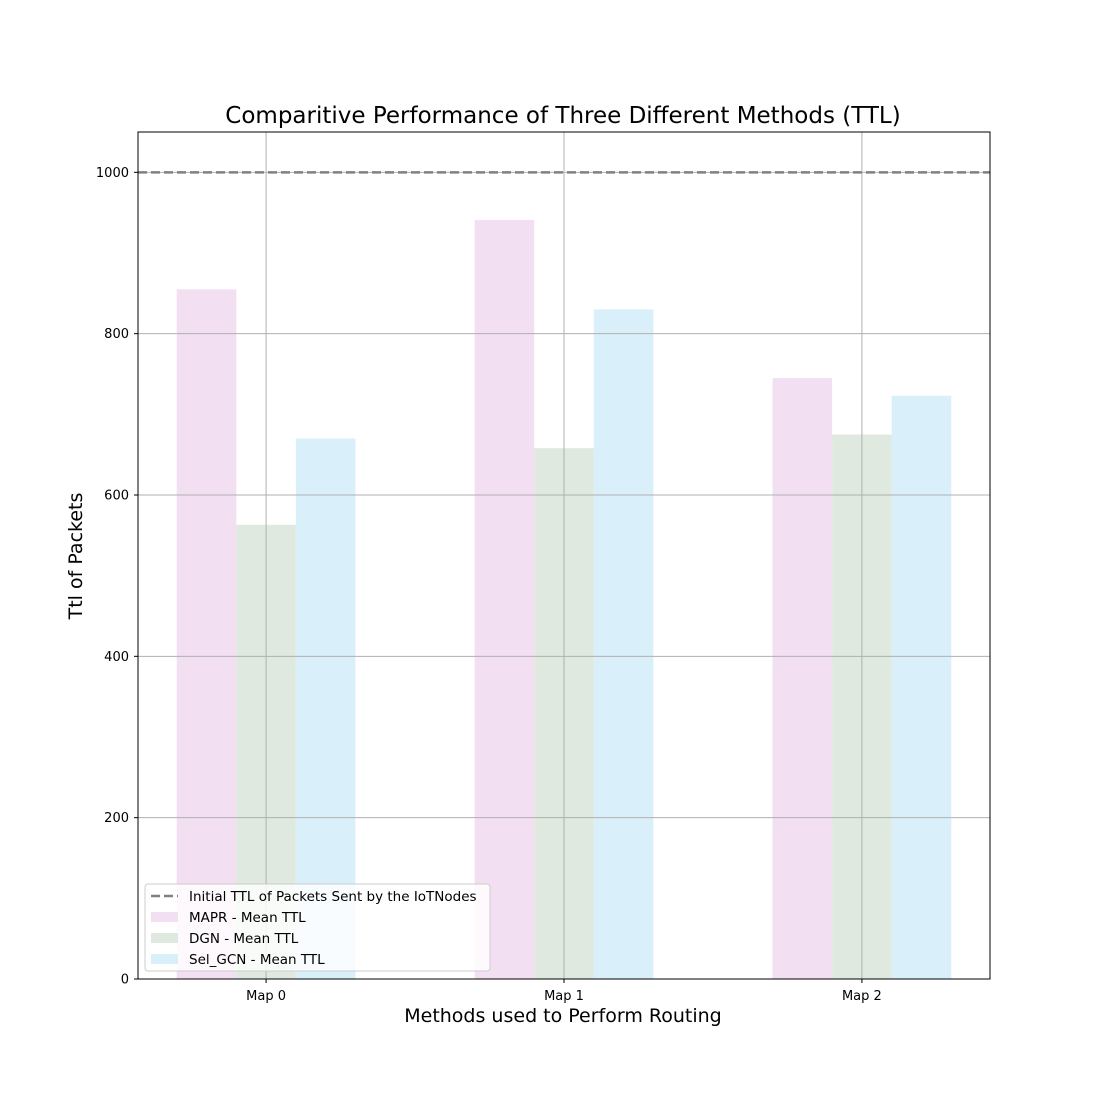  Describe the element at coordinates (76, 557) in the screenshot. I see `y-axis-title: Ttl of Packets` at that location.